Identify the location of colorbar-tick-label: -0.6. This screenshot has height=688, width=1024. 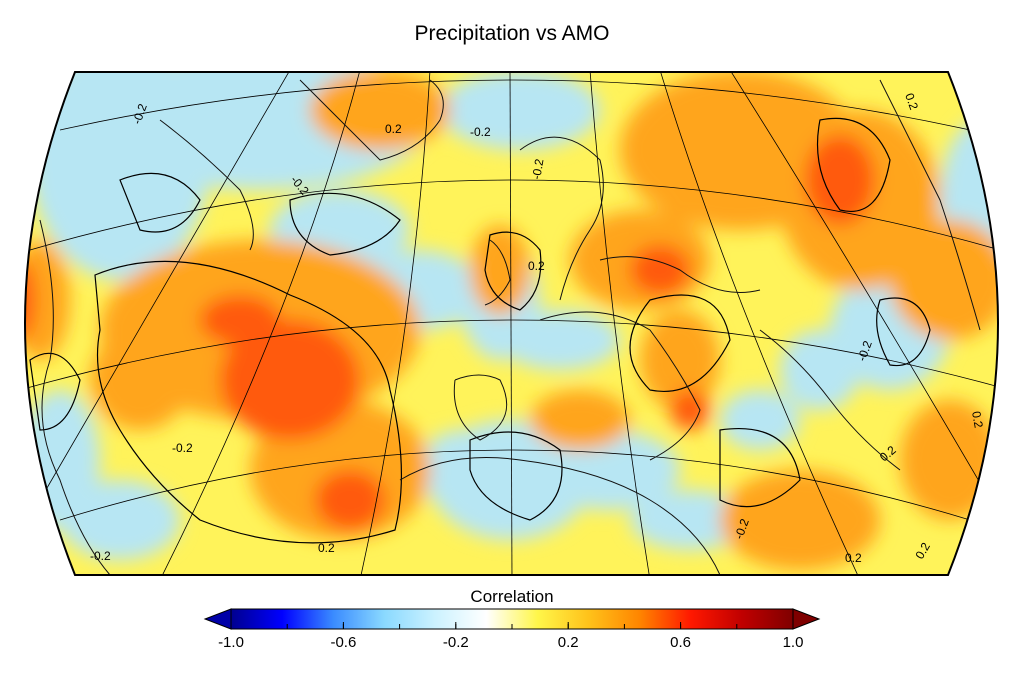
(343, 642).